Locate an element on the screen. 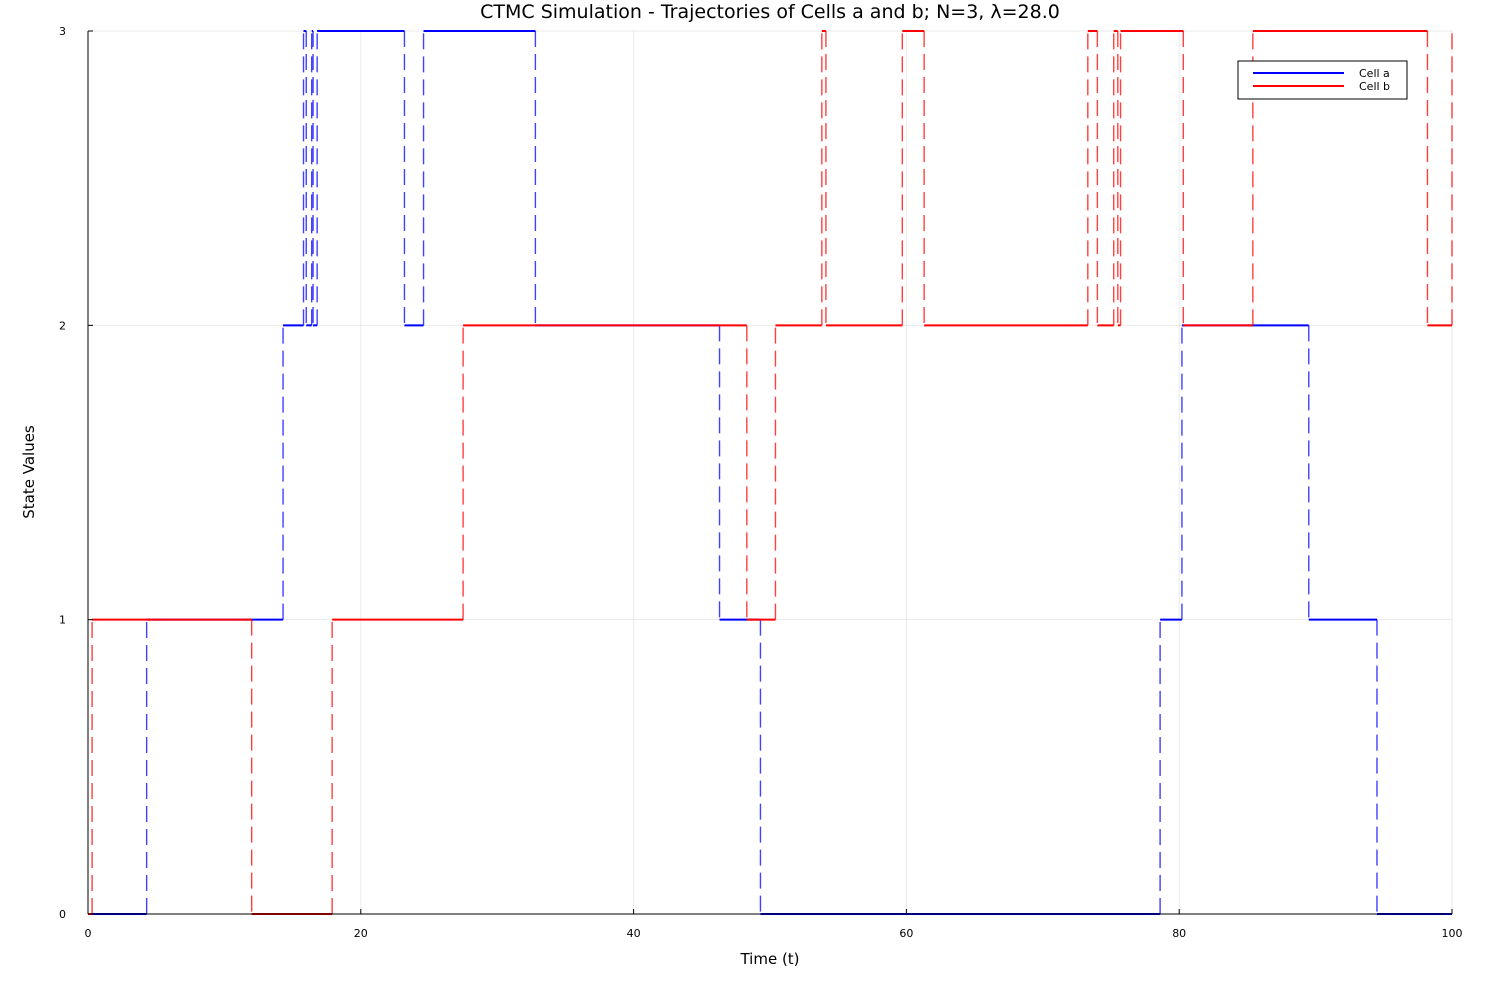  x-tick-label: 20 is located at coordinates (361, 933).